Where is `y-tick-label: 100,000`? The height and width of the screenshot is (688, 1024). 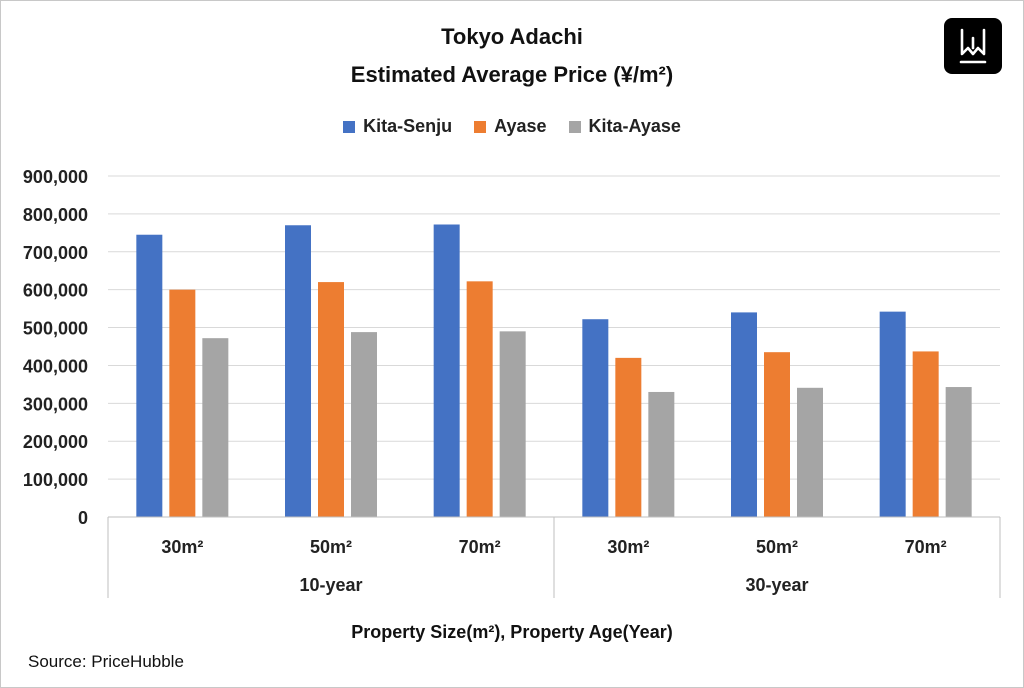
y-tick-label: 100,000 is located at coordinates (55, 480).